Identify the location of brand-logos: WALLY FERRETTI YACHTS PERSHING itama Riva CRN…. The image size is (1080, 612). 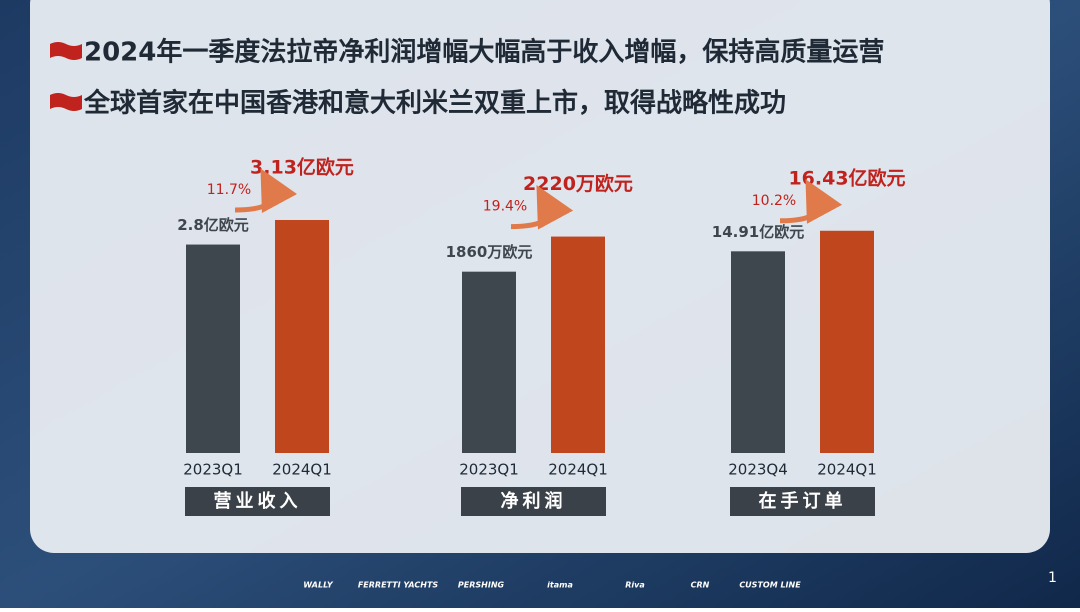
(552, 585).